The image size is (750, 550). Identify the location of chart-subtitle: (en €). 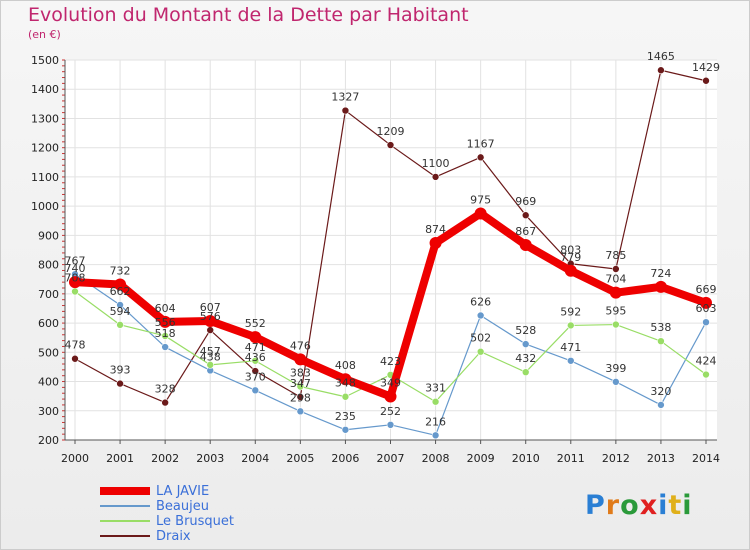
(44, 34).